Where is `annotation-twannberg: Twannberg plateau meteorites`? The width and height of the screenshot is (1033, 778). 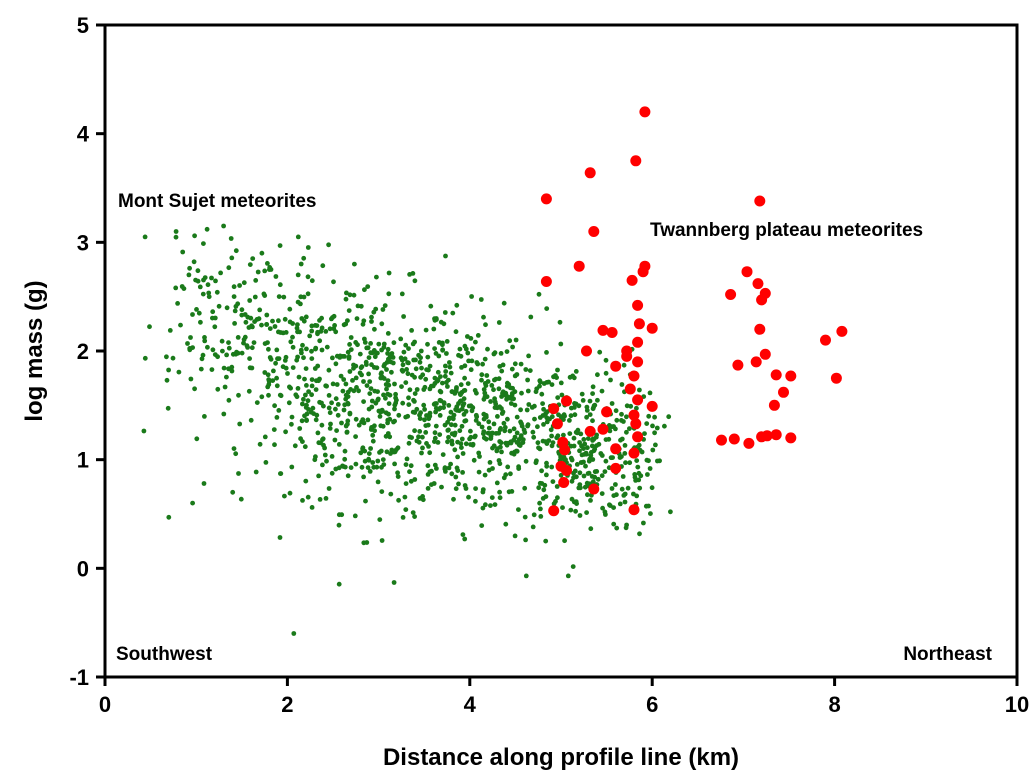 annotation-twannberg: Twannberg plateau meteorites is located at coordinates (786, 230).